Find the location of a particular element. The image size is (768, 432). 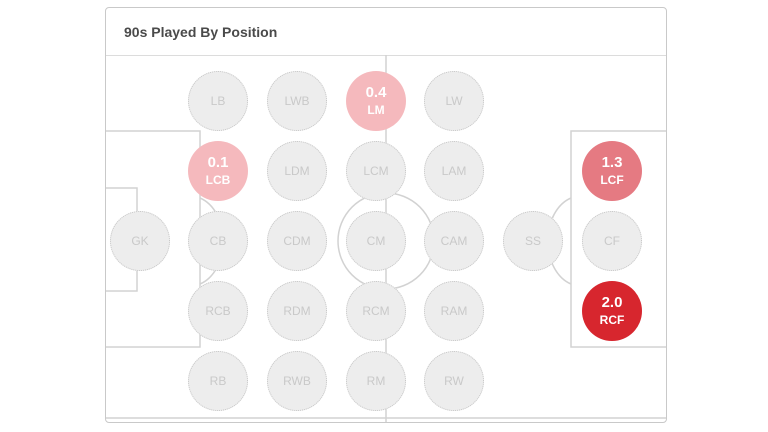

position-ldm: LDM is located at coordinates (297, 171).